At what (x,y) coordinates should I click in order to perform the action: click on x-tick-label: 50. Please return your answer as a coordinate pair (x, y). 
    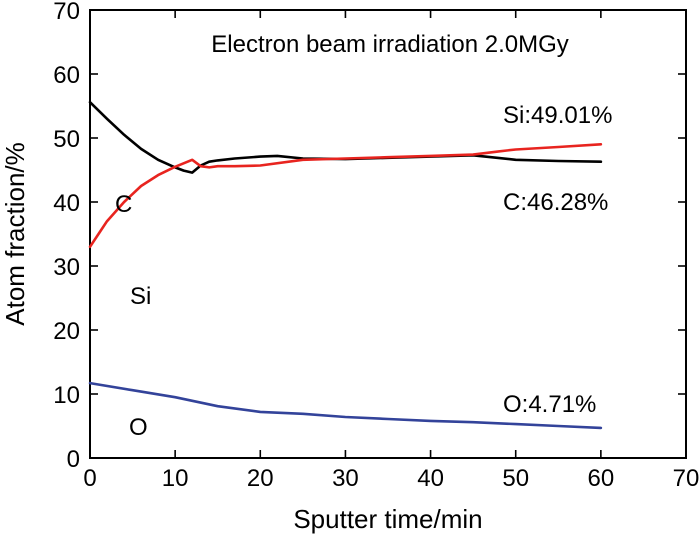
    Looking at the image, I should click on (515, 478).